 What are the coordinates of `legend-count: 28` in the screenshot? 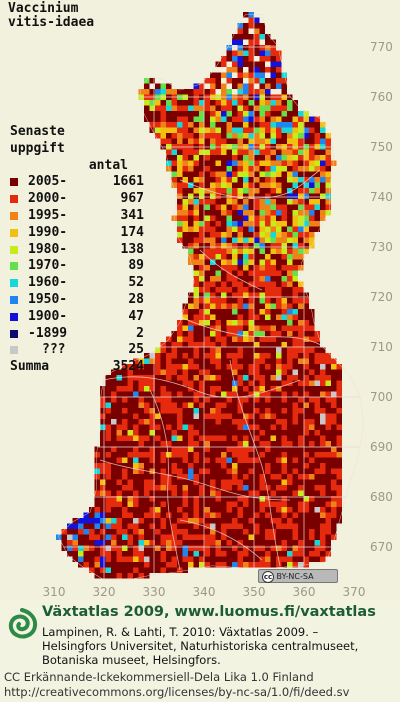 It's located at (136, 299).